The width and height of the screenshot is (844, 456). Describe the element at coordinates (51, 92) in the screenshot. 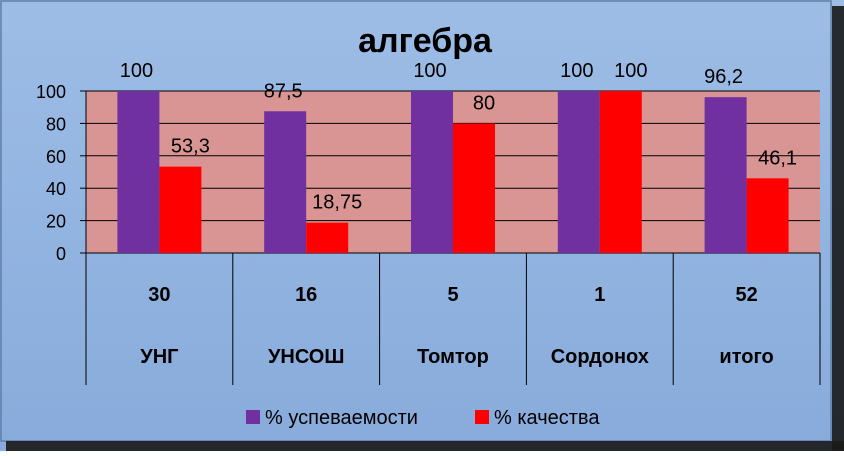

I see `y-tick-label: 100` at that location.